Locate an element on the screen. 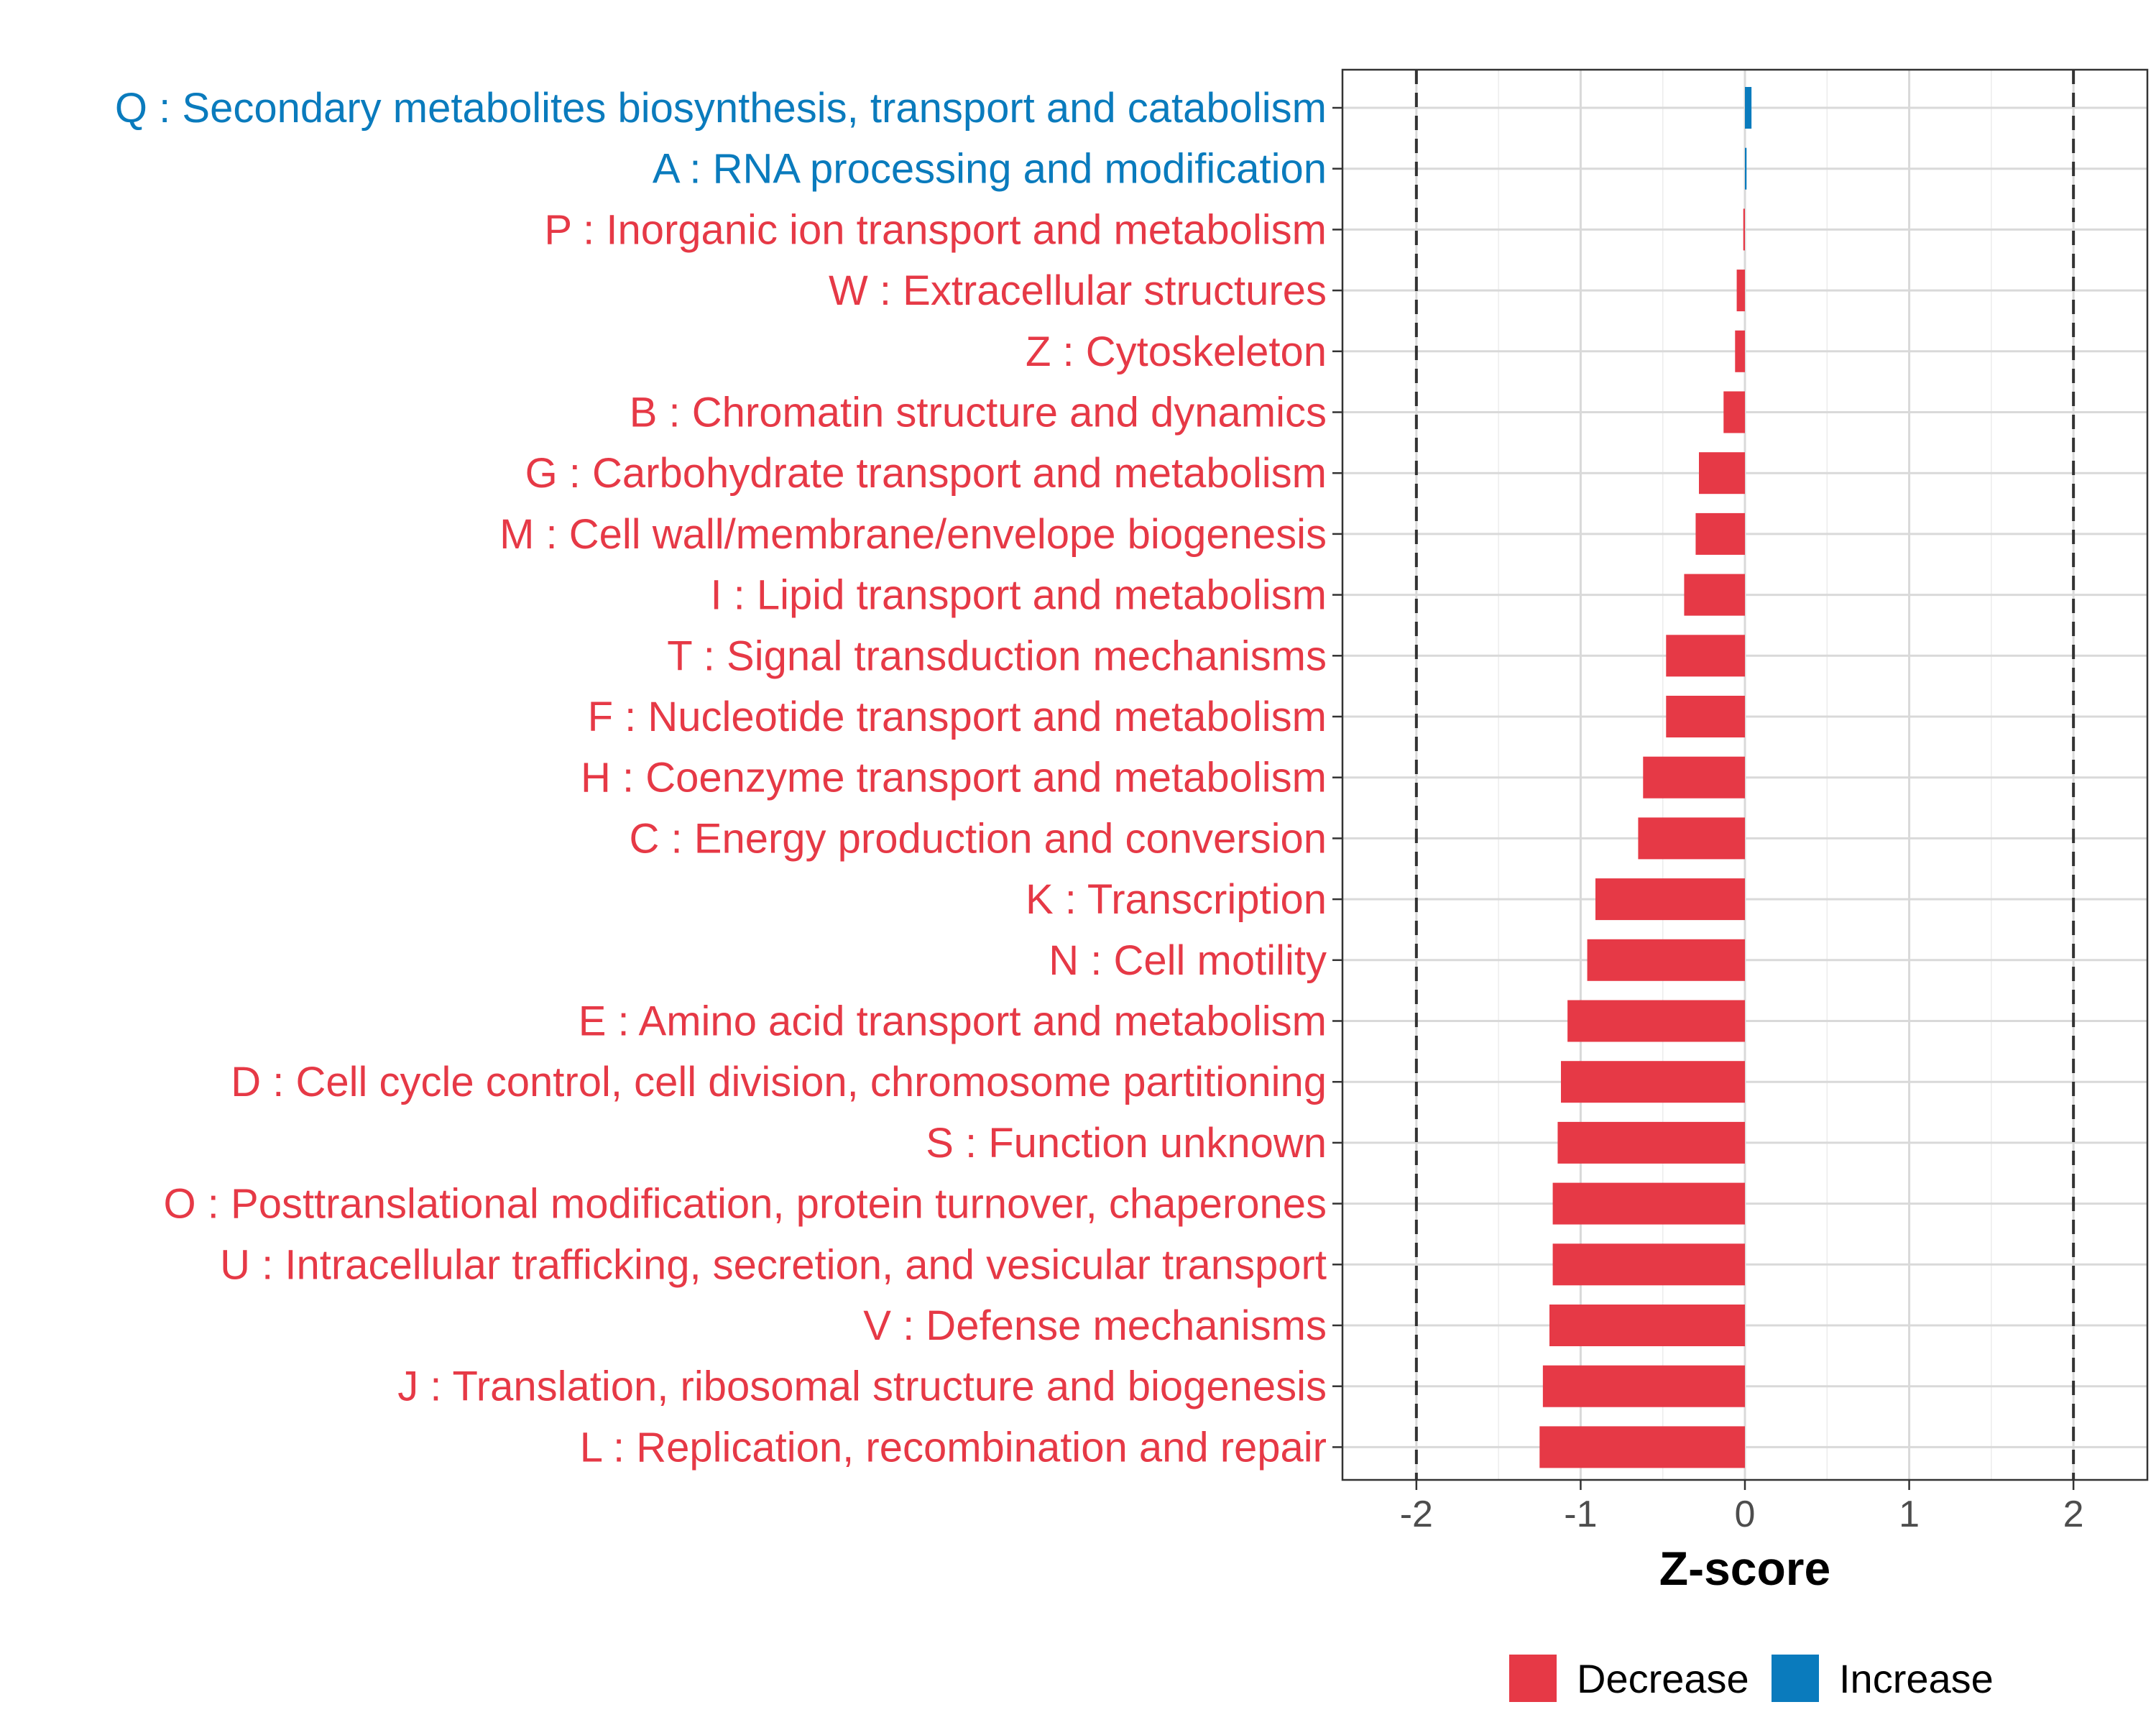  x-tick-label: 1 is located at coordinates (1910, 1514).